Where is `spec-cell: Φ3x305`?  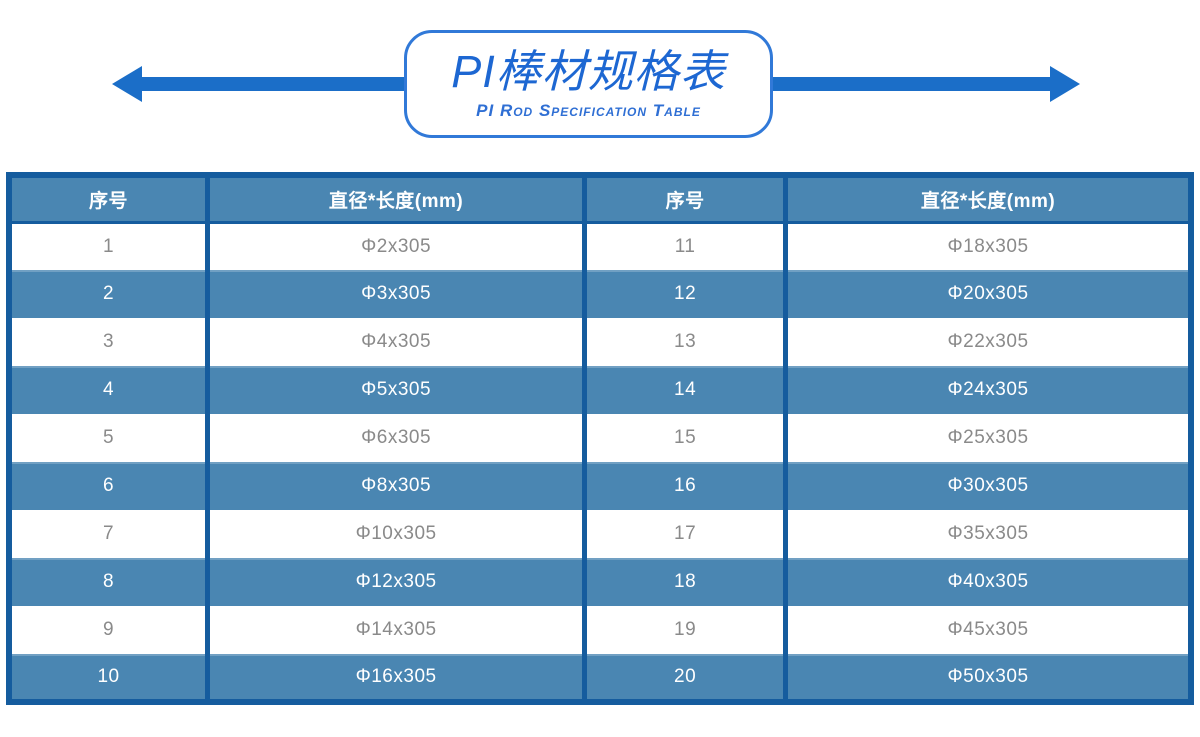
spec-cell: Φ3x305 is located at coordinates (395, 294).